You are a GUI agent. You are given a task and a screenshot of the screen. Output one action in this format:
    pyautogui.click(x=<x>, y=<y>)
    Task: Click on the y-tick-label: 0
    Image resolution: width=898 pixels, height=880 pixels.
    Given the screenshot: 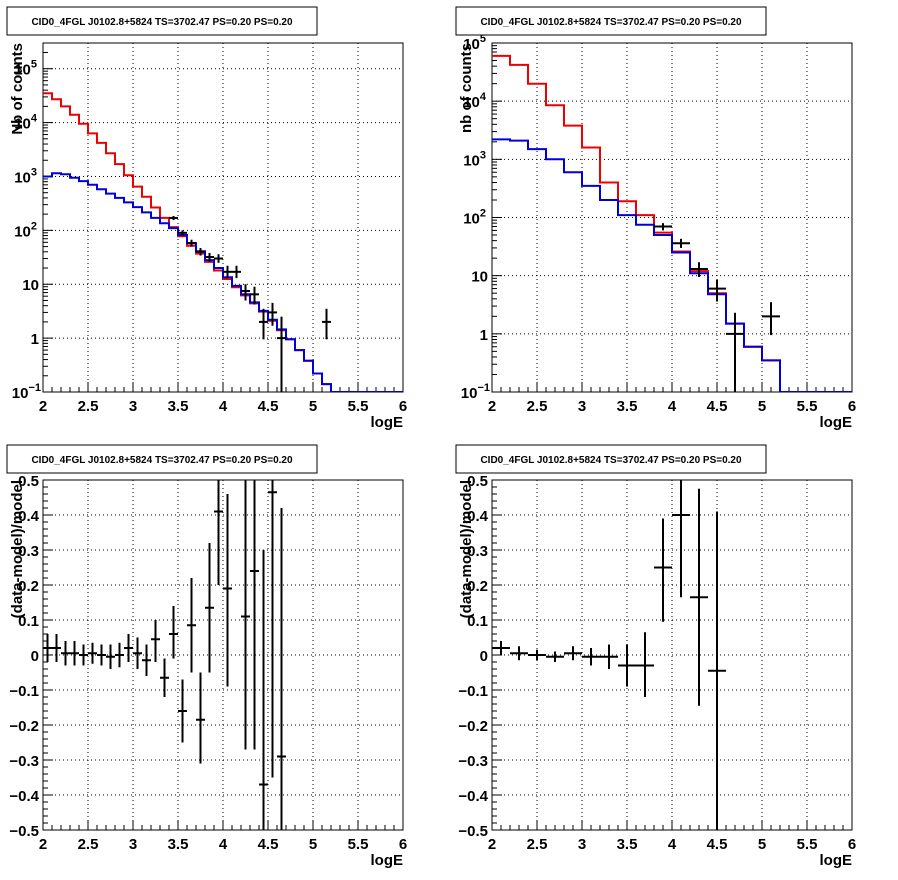 What is the action you would take?
    pyautogui.click(x=35, y=656)
    